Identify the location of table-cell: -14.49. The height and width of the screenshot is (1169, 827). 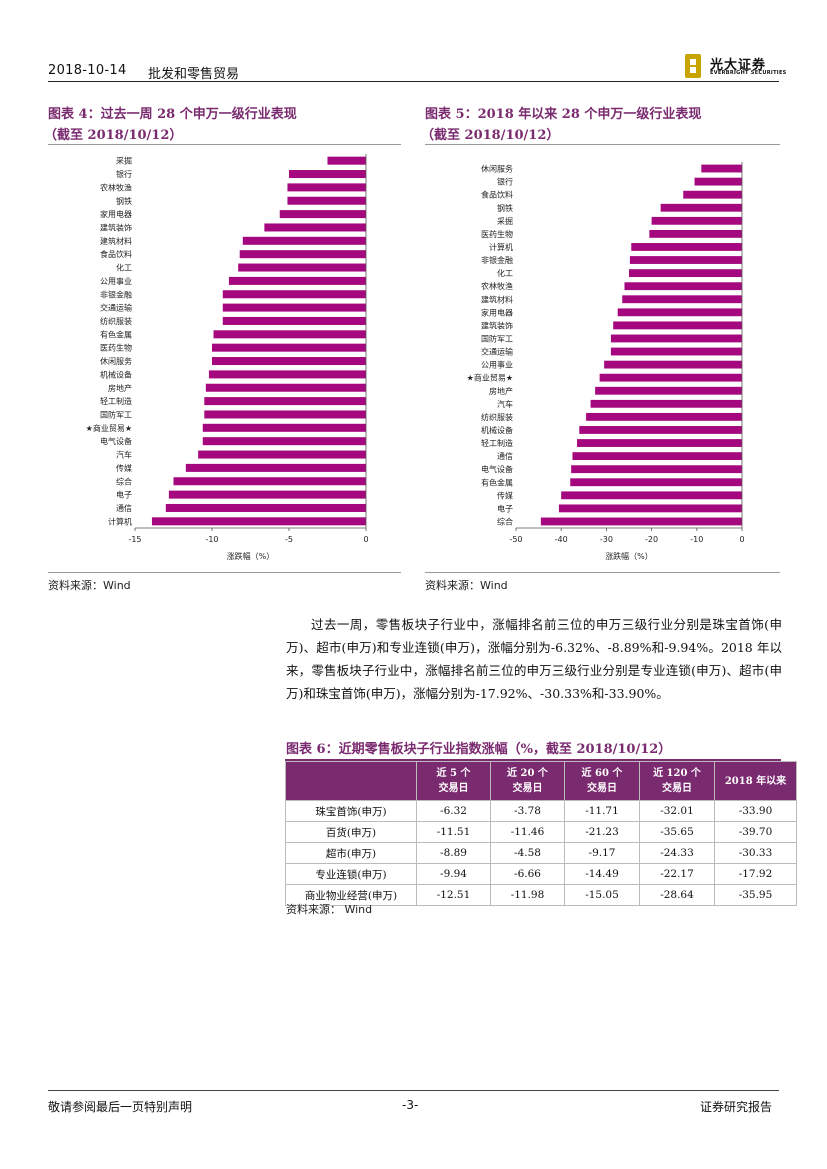
(602, 874).